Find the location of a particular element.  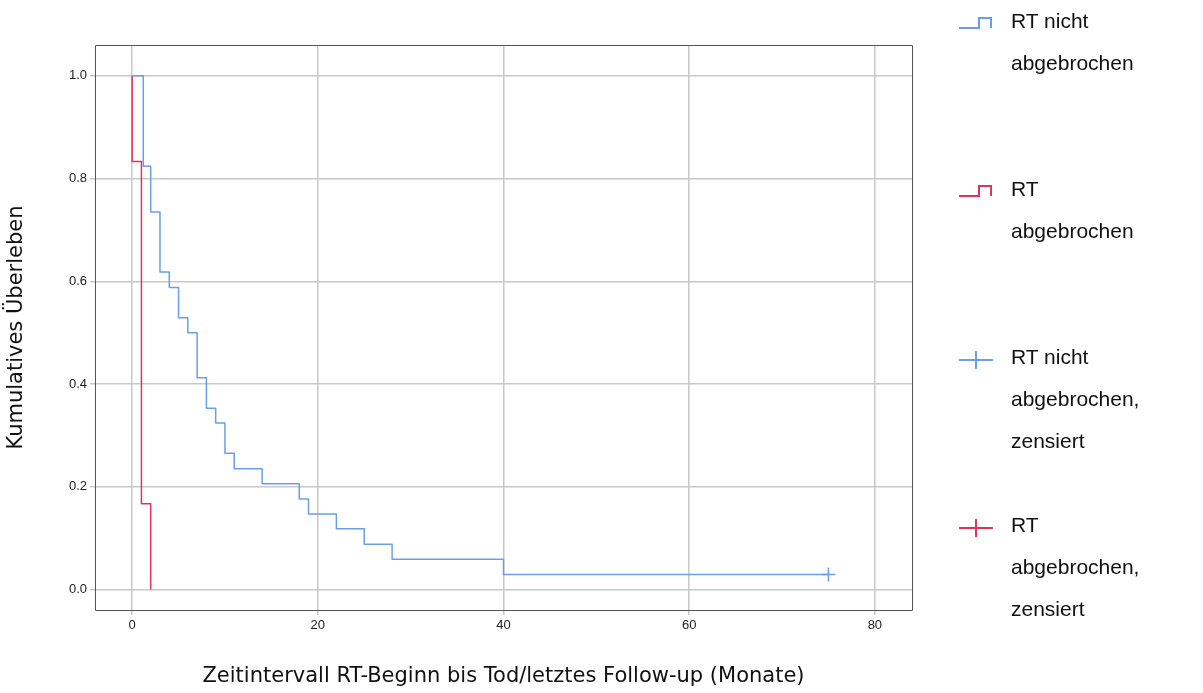

y-tick-label: 0.4 is located at coordinates (77, 383).